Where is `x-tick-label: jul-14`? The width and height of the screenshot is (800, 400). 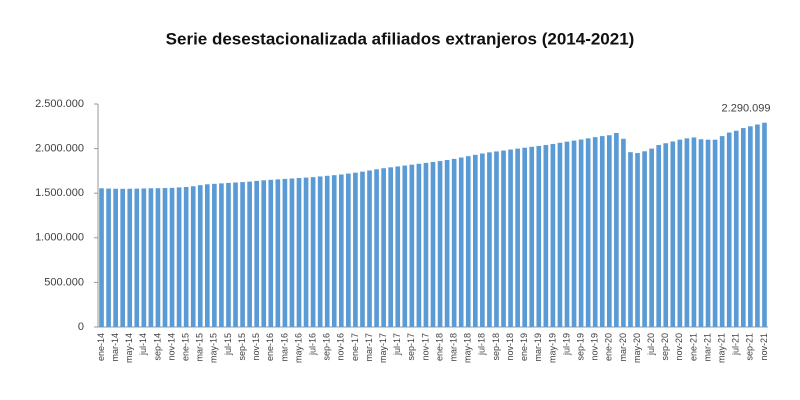
x-tick-label: jul-14 is located at coordinates (143, 344).